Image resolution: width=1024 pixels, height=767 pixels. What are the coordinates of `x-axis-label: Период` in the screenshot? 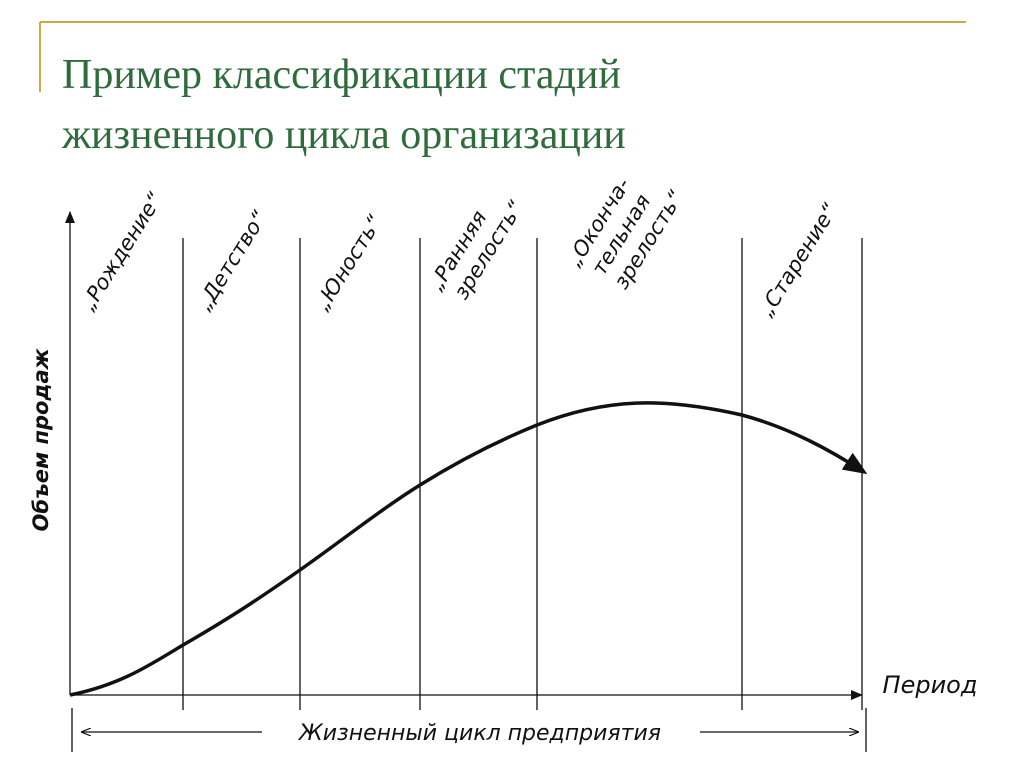 It's located at (930, 685).